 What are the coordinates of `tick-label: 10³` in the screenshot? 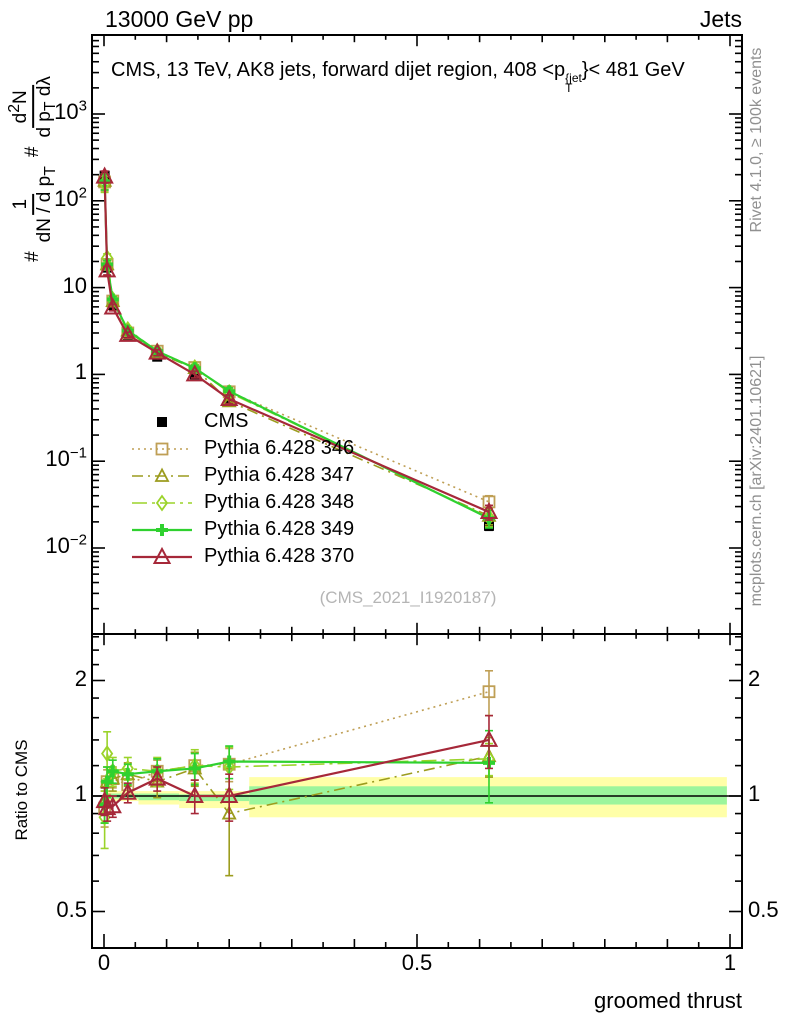 It's located at (70, 110).